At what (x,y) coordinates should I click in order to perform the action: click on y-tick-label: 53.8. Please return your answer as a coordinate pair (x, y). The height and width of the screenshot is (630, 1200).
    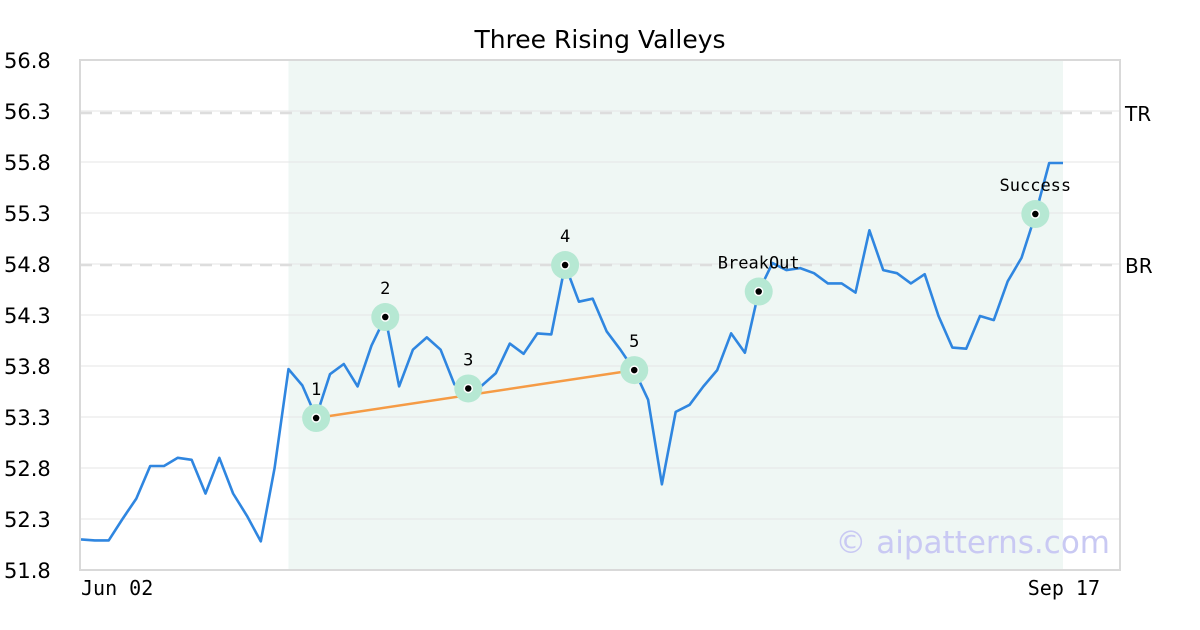
    Looking at the image, I should click on (27, 367).